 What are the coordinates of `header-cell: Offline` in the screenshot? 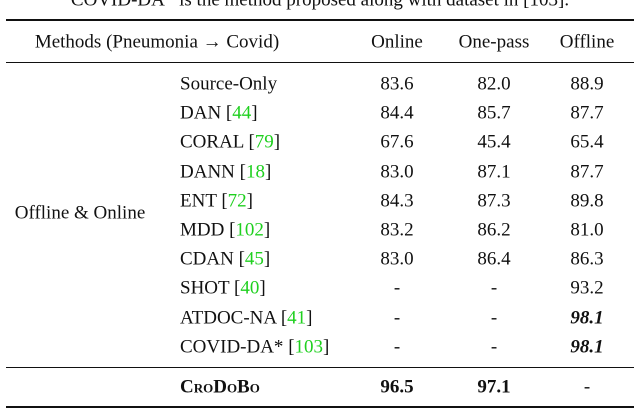 It's located at (587, 42).